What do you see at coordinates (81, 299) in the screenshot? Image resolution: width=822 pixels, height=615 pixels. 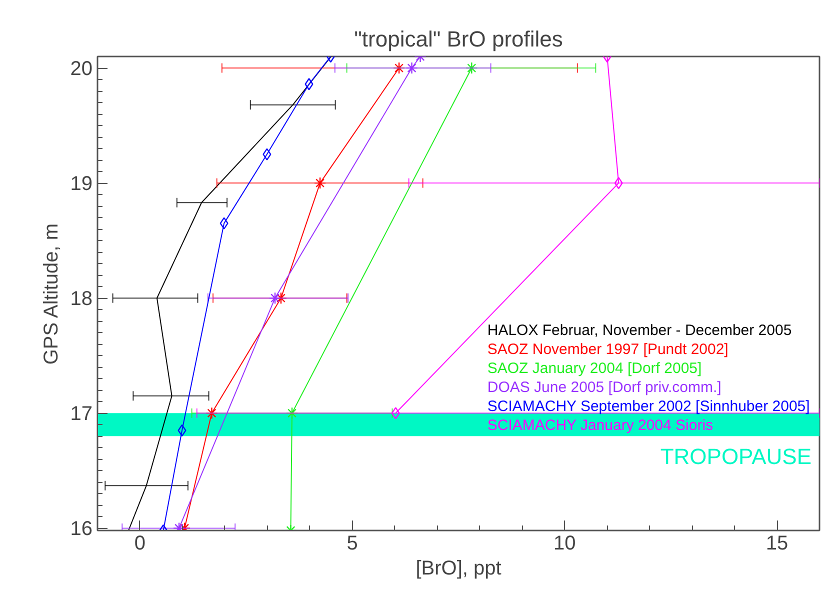 I see `y-tick-label: 18` at bounding box center [81, 299].